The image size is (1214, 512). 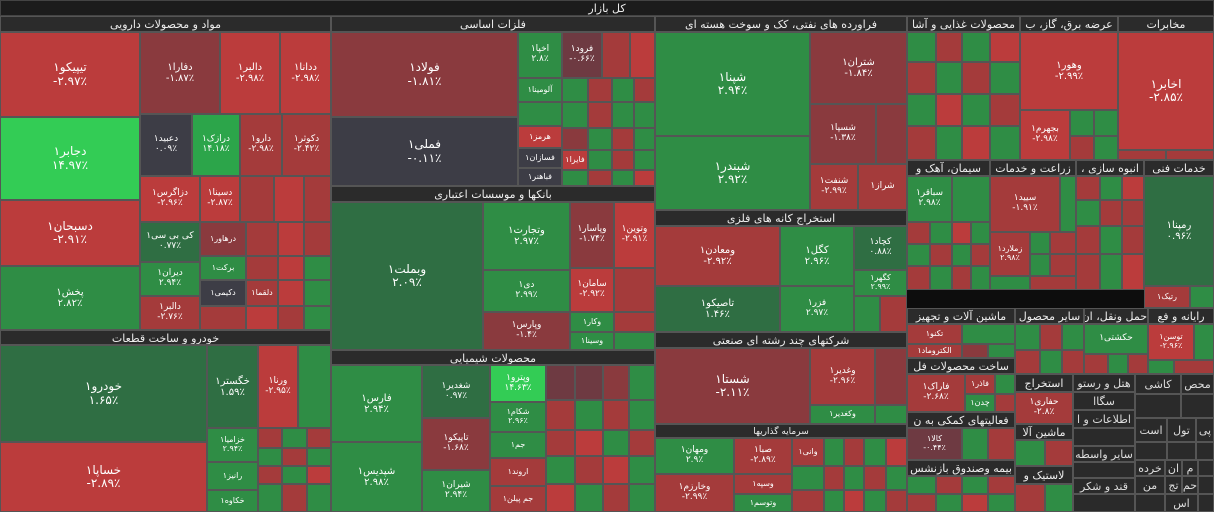 I want to click on stock-tile: شسپا۱ -۱.۳۸٪, so click(x=843, y=134).